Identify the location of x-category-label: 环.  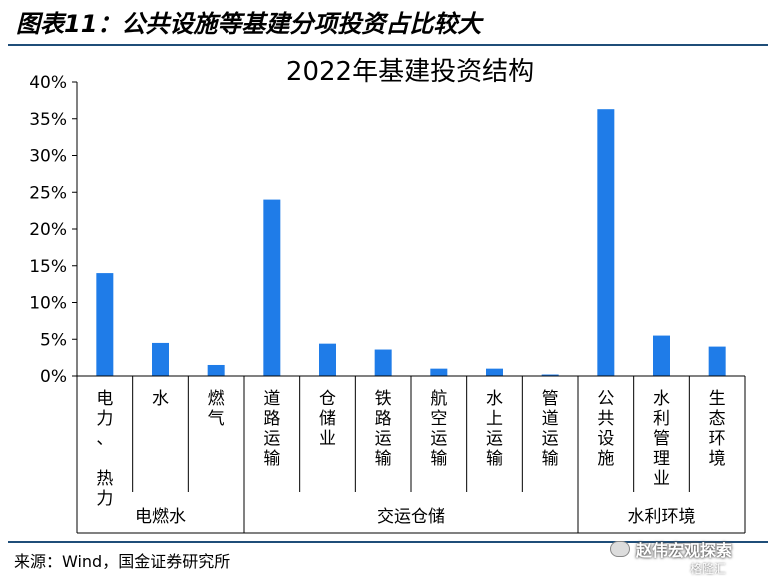
(717, 439).